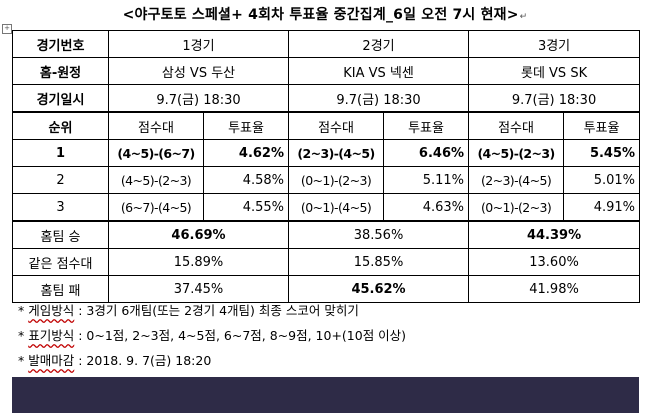  I want to click on outcome-rate-cell: 41.98%, so click(554, 289).